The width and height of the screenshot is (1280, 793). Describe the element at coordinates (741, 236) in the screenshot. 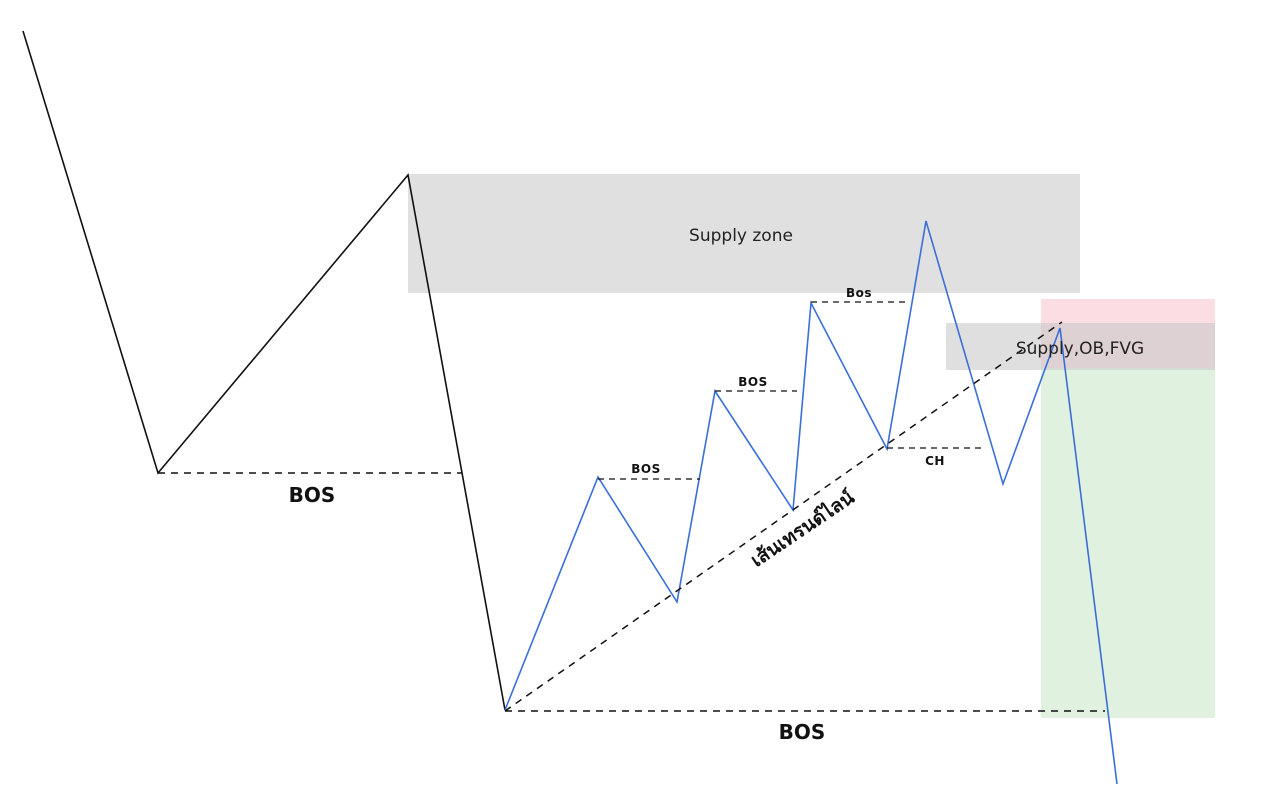

I see `supply-zone-label: Supply zone` at that location.